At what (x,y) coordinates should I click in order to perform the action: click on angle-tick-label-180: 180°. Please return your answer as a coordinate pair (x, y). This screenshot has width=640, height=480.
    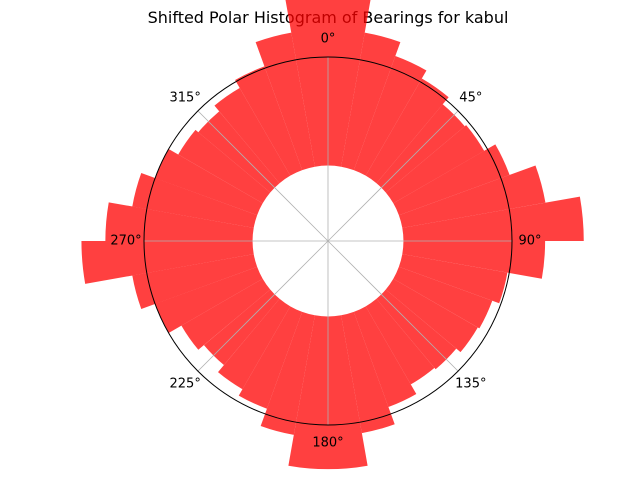
    Looking at the image, I should click on (327, 443).